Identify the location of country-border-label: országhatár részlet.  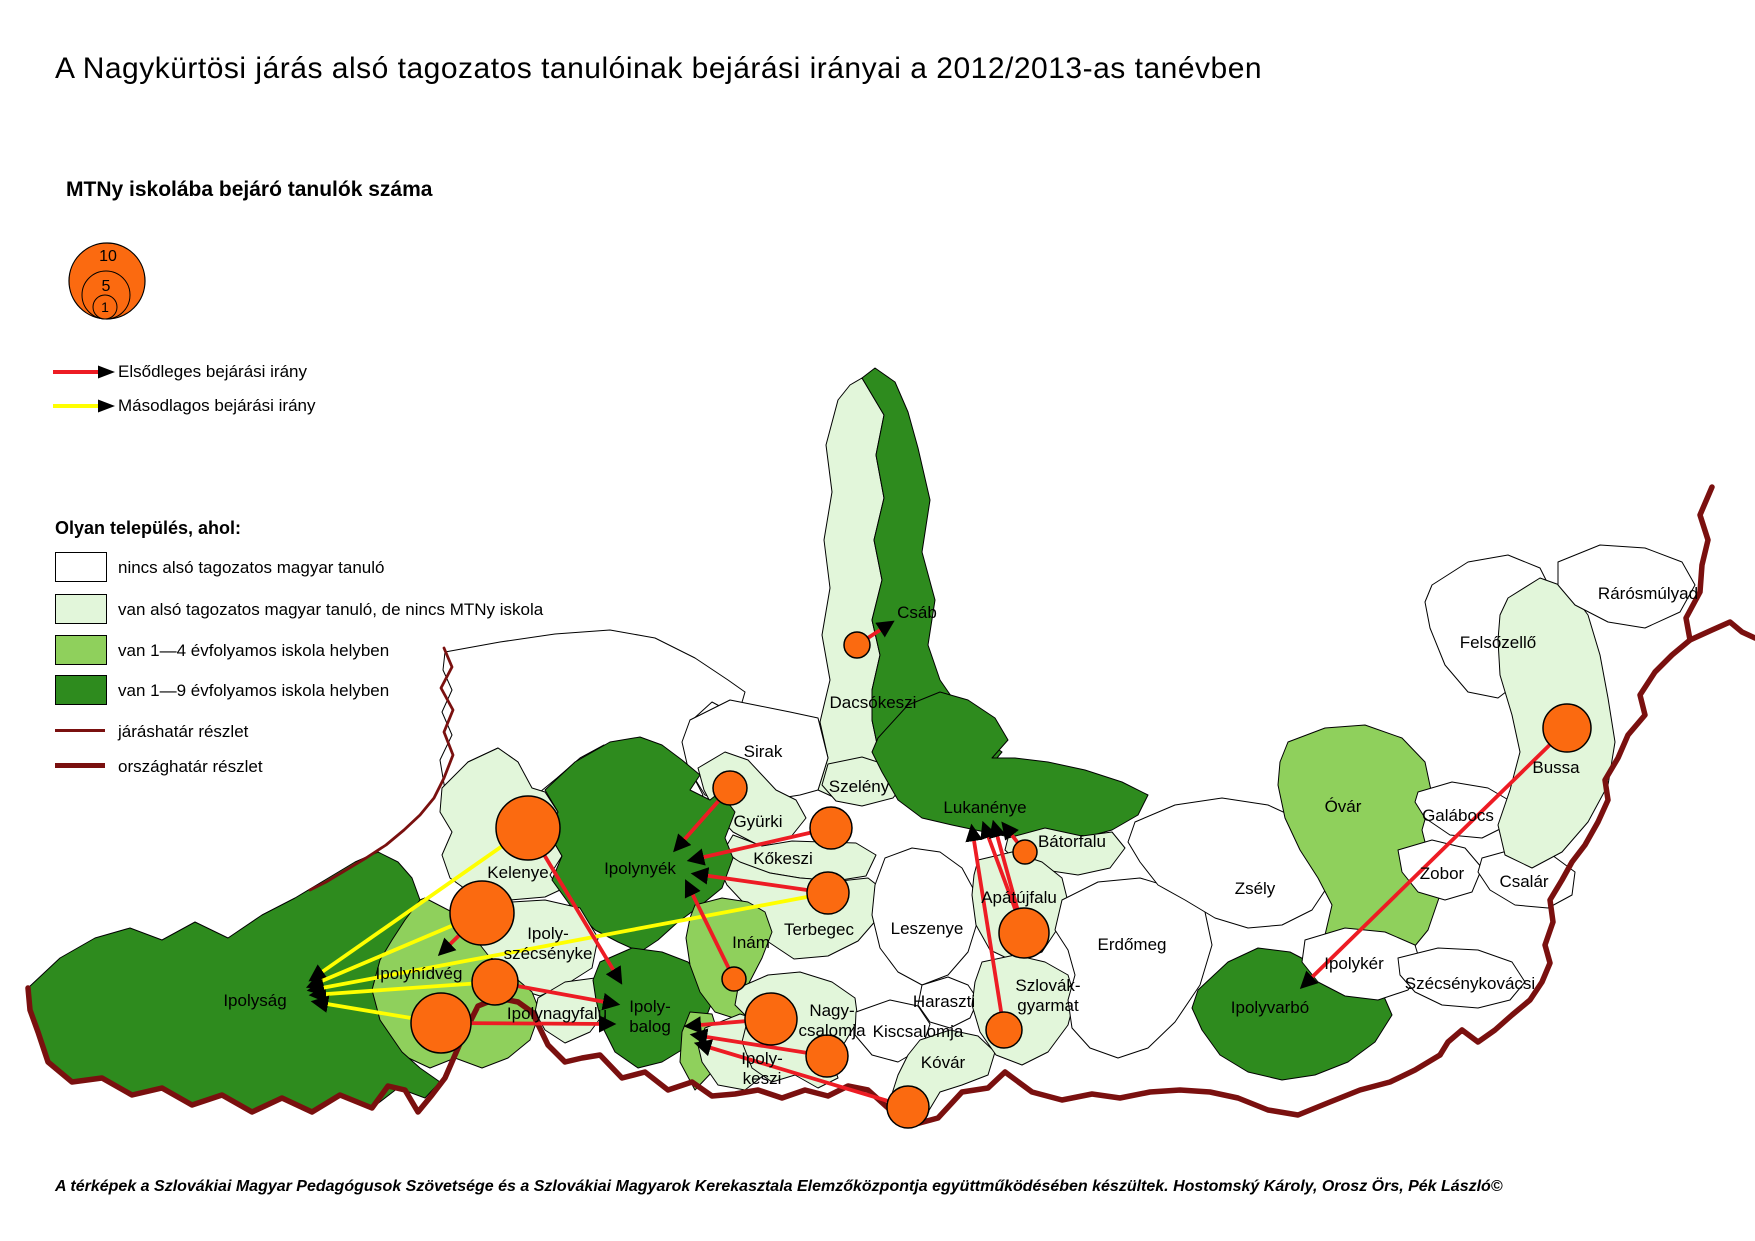
(190, 766).